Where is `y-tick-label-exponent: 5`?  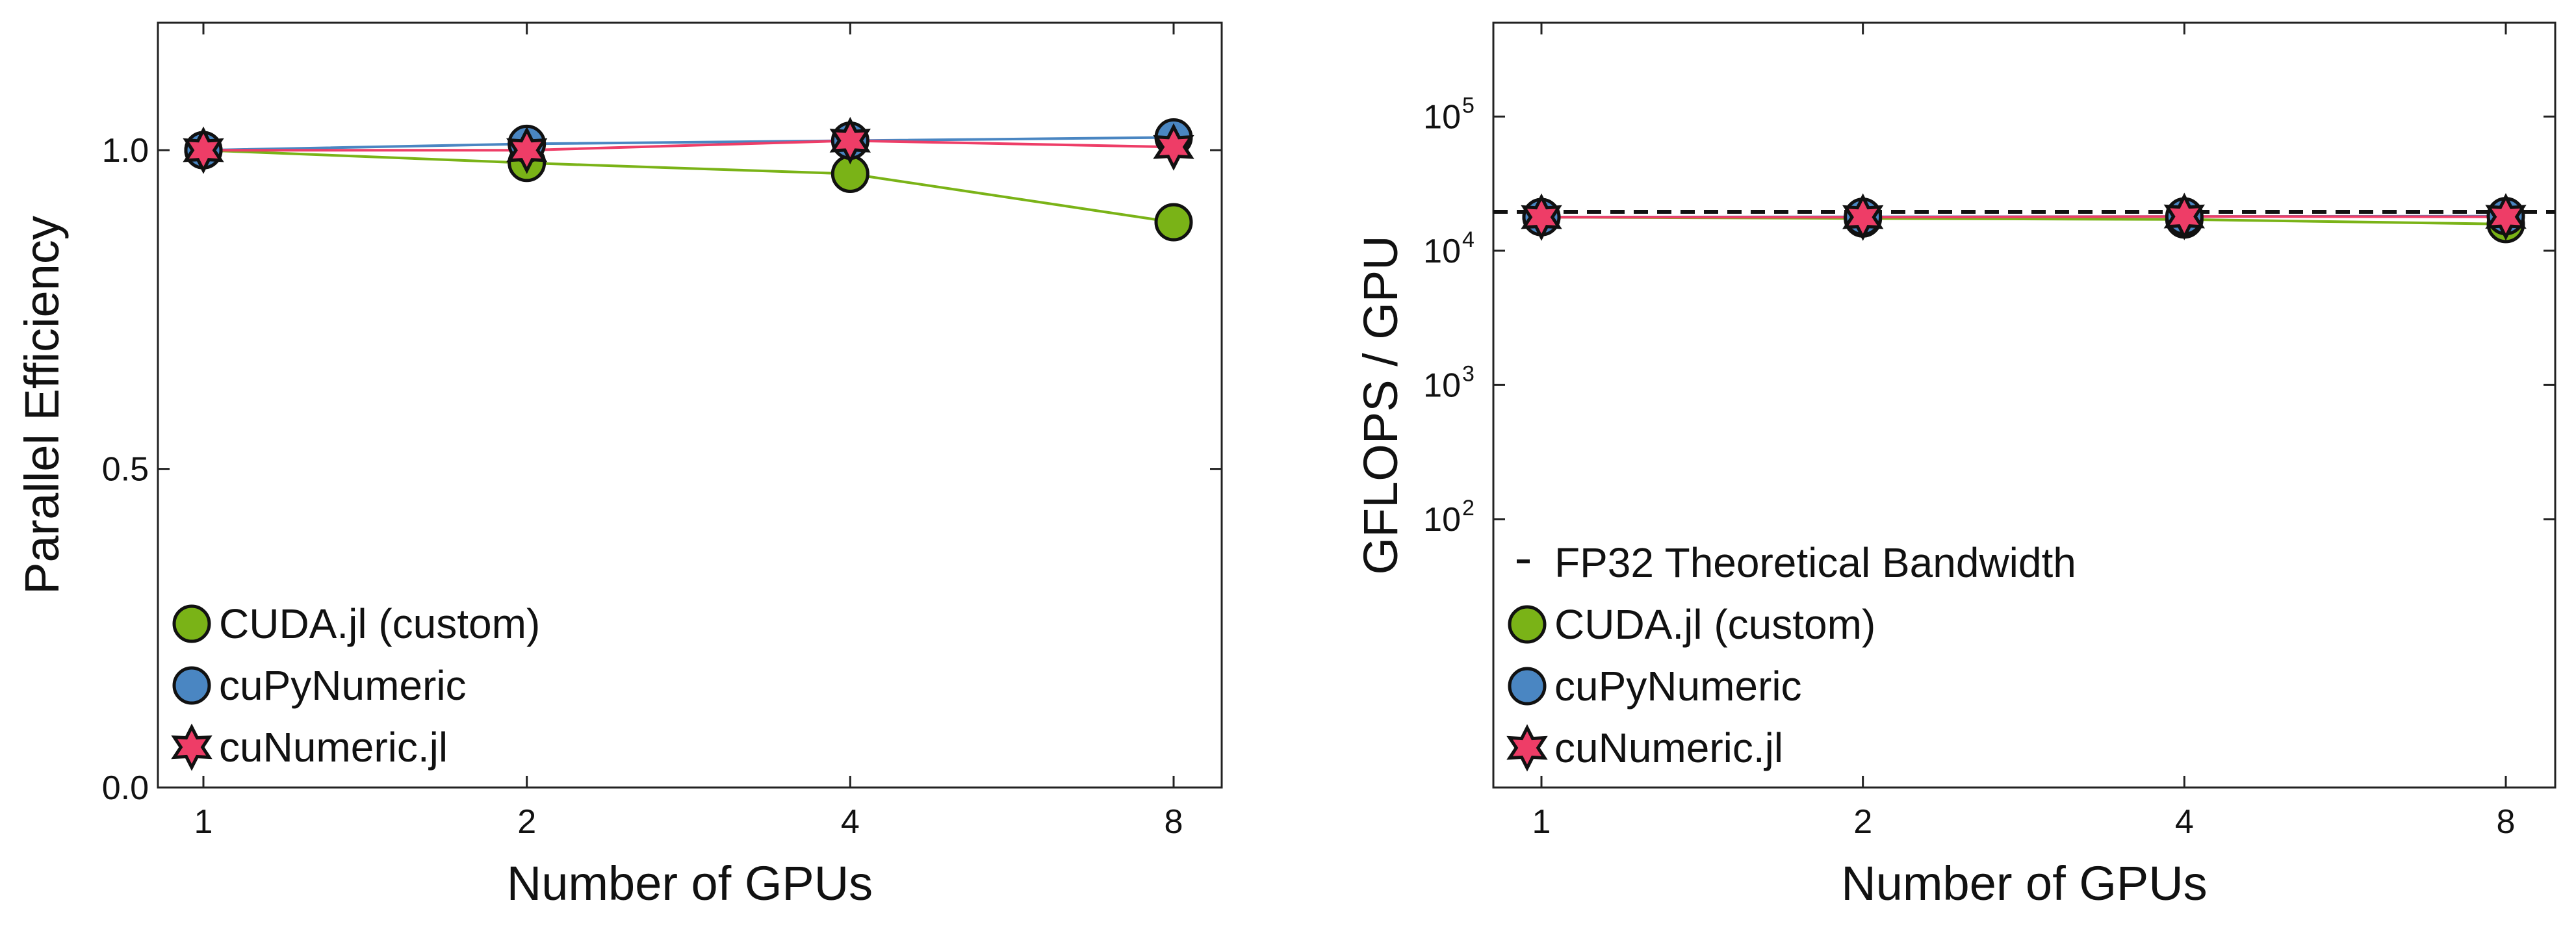 y-tick-label-exponent: 5 is located at coordinates (1469, 106).